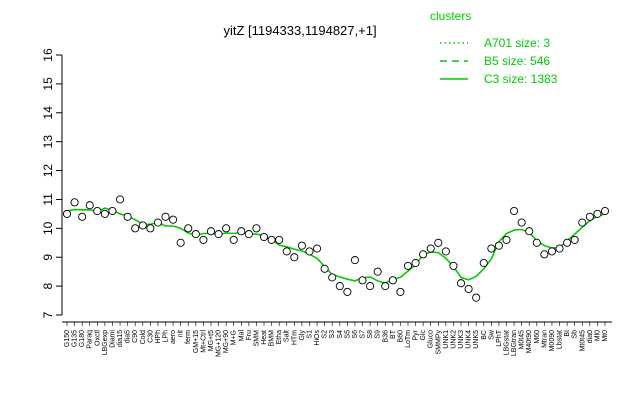  Describe the element at coordinates (363, 334) in the screenshot. I see `x-tick-label: S7` at that location.